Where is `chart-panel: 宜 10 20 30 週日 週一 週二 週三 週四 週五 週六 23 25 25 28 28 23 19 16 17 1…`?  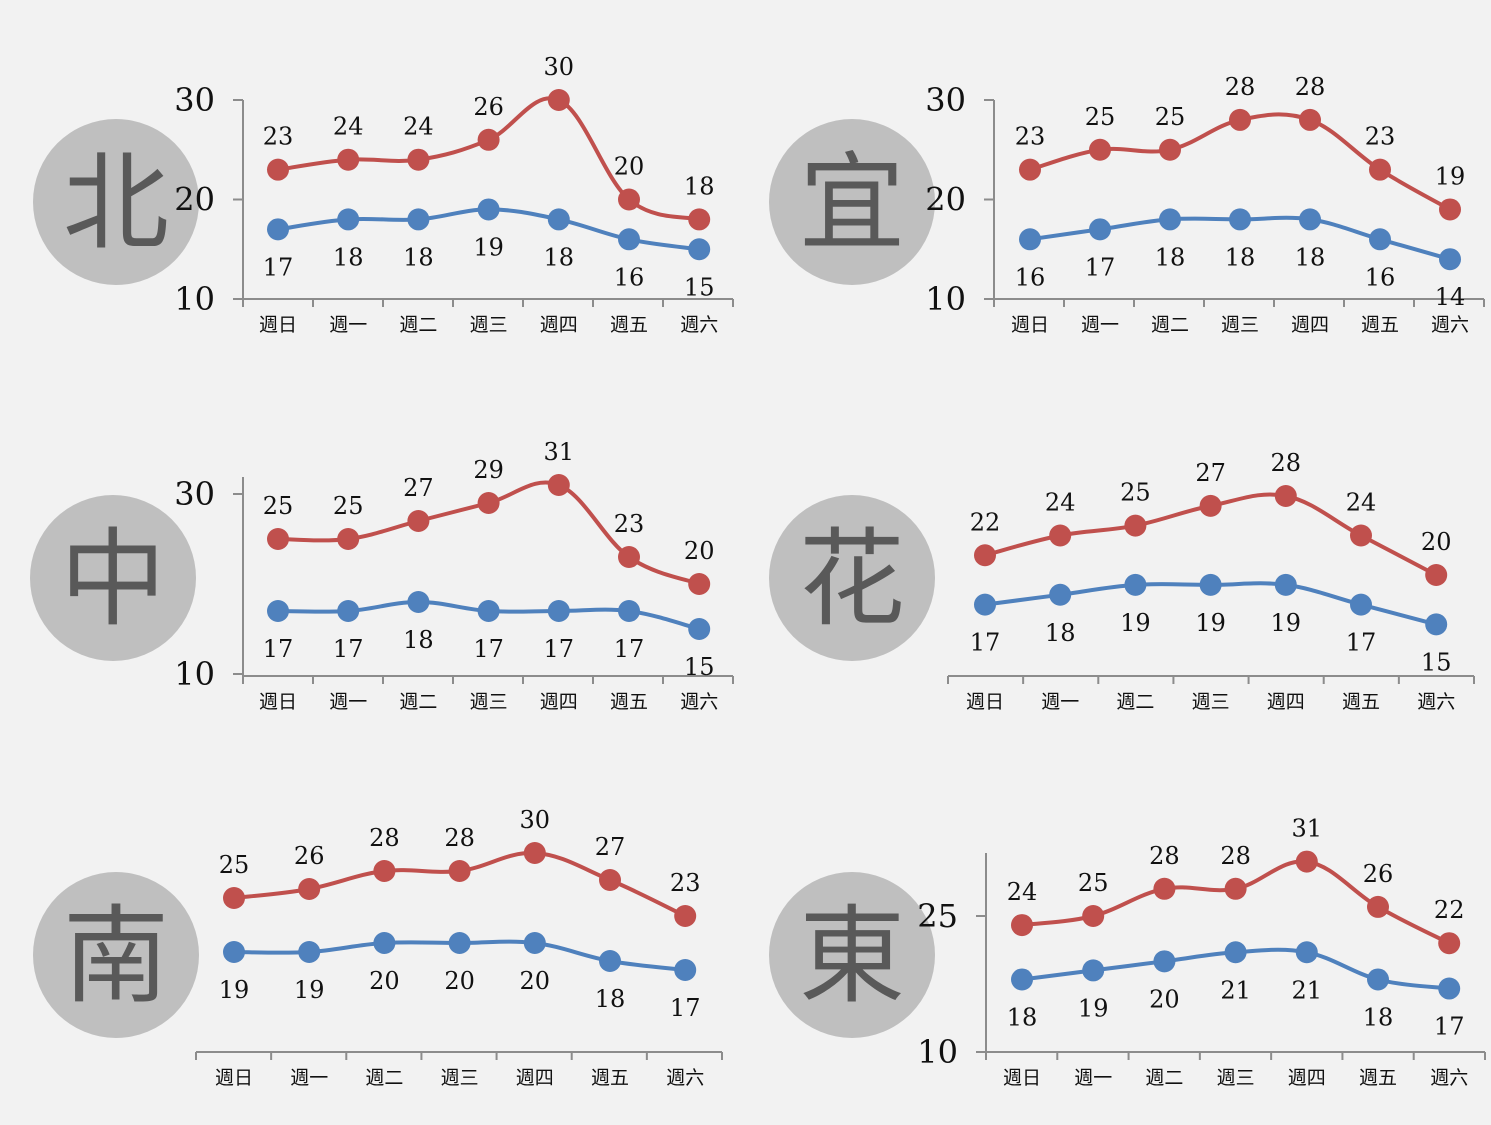 chart-panel: 宜 10 20 30 週日 週一 週二 週三 週四 週五 週六 23 25 25 28 28 23 19 16 17 1… is located at coordinates (1127, 204).